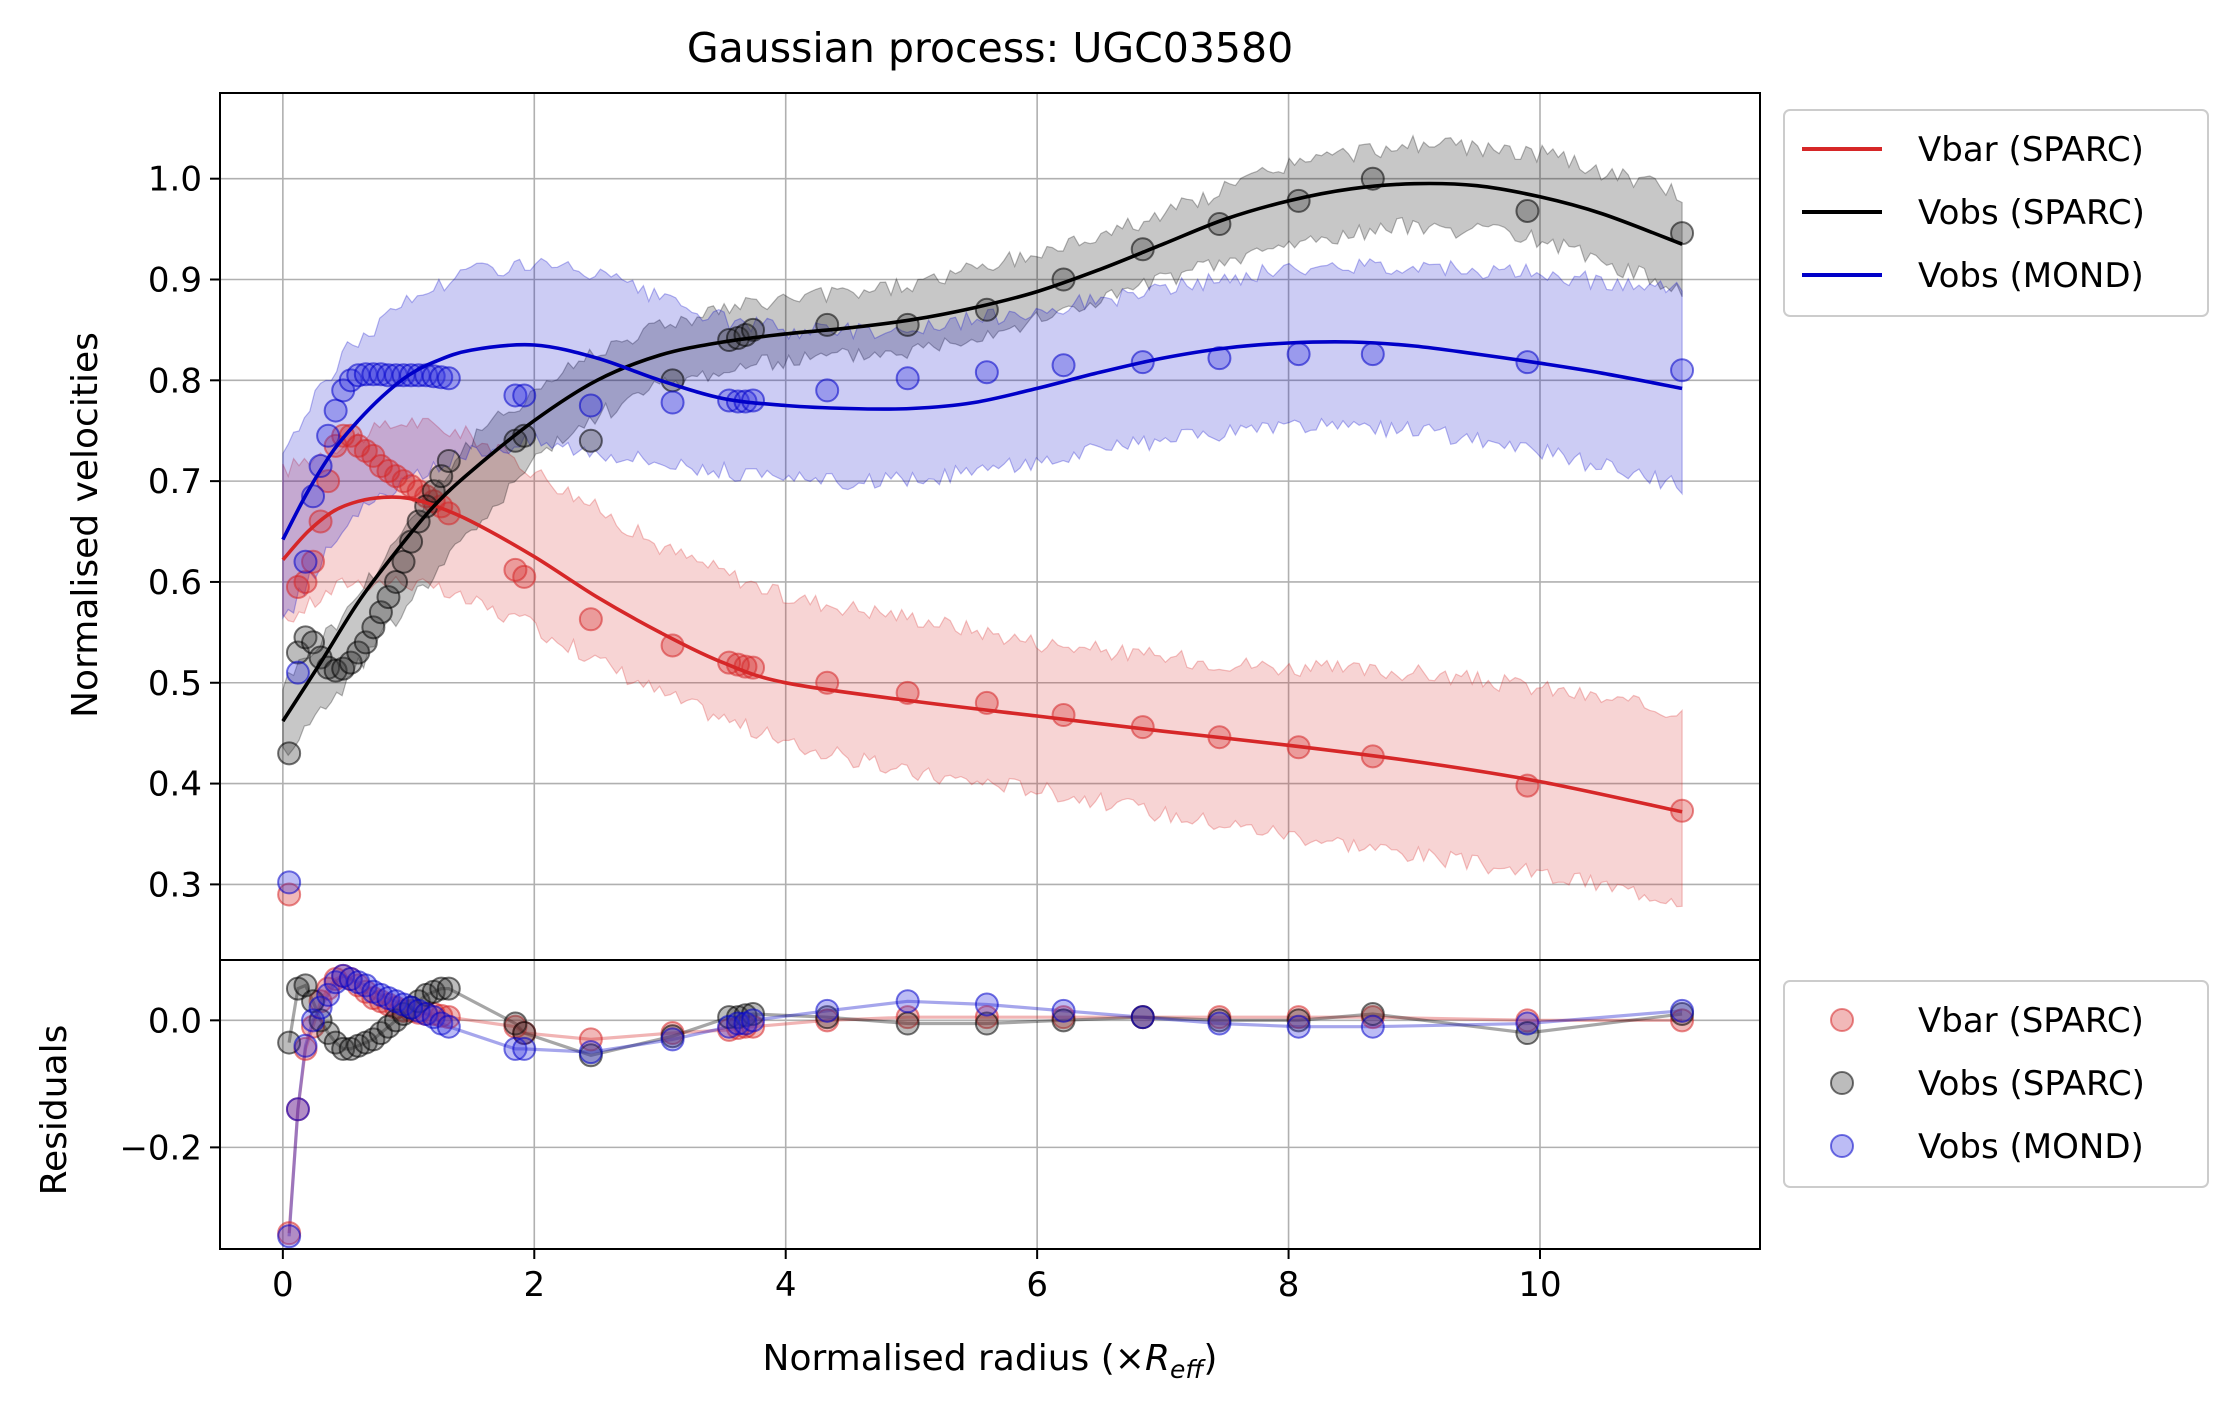 The height and width of the screenshot is (1410, 2233). I want to click on vobs-mond-line, so click(982, 440).